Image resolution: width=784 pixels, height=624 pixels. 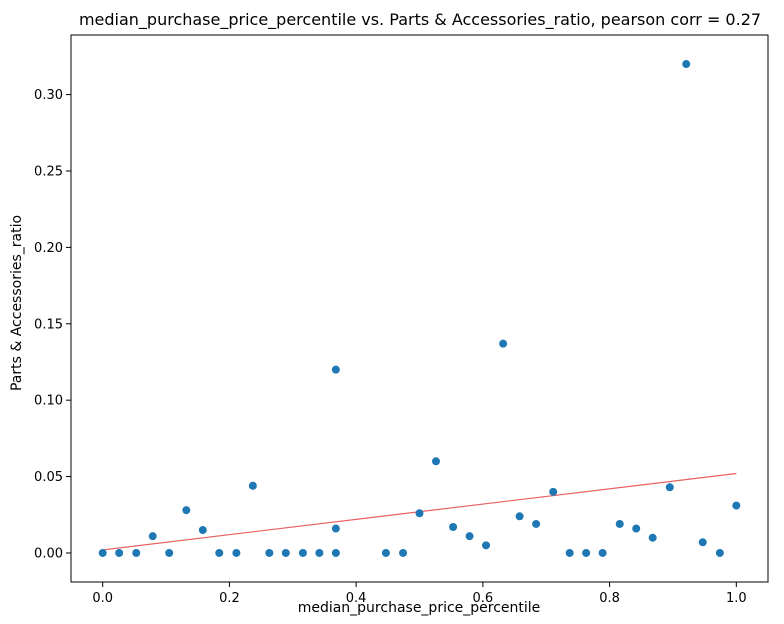 I want to click on x-axis-label: median_purchase_price_percentile, so click(x=419, y=608).